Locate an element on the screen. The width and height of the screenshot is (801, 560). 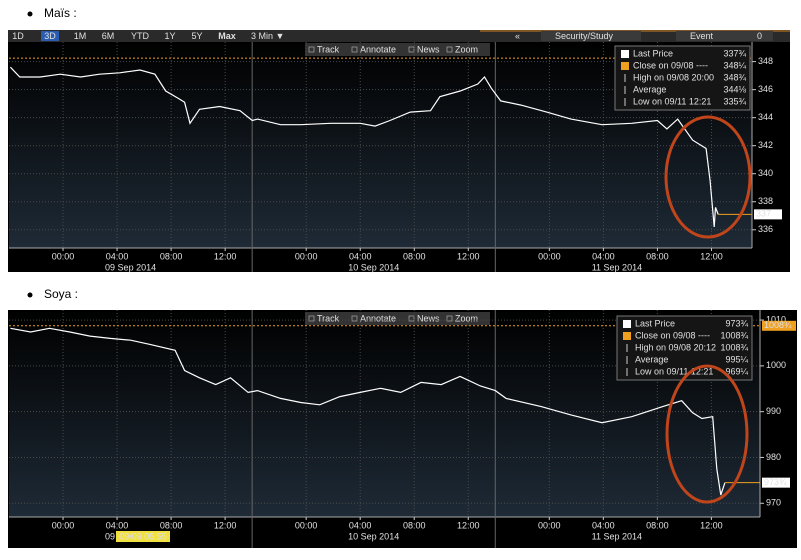
cursor-label-bg is located at coordinates (143, 536).